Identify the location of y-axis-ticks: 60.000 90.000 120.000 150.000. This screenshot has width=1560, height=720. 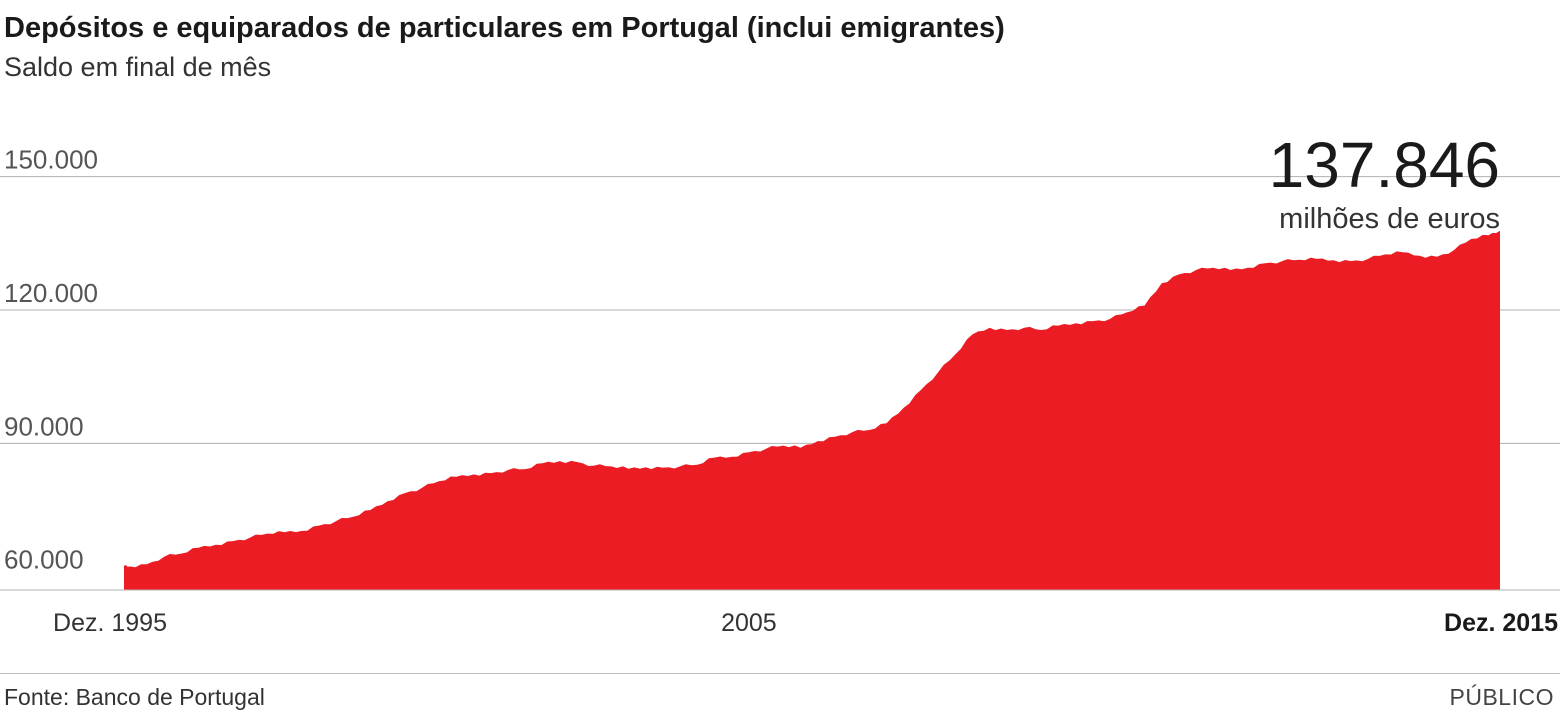
(51, 360).